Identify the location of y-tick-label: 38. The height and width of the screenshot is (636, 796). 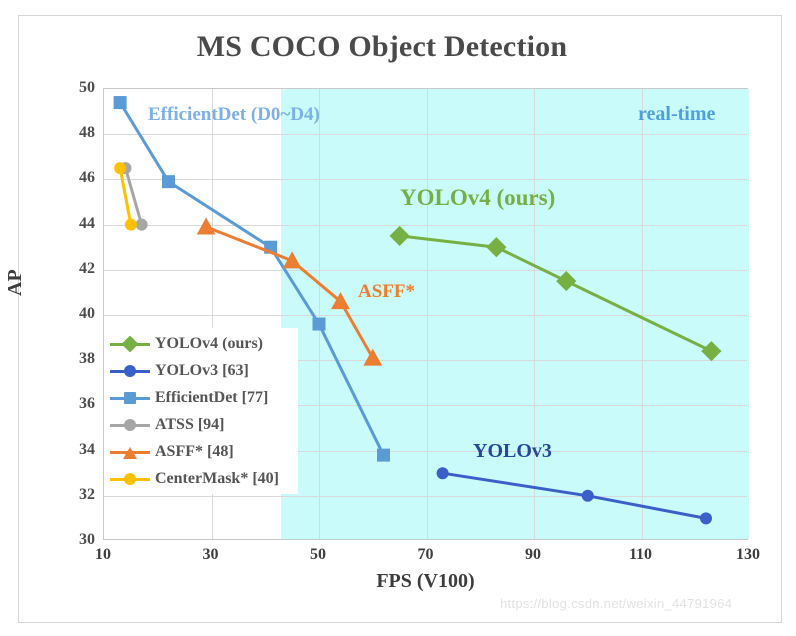
(87, 359).